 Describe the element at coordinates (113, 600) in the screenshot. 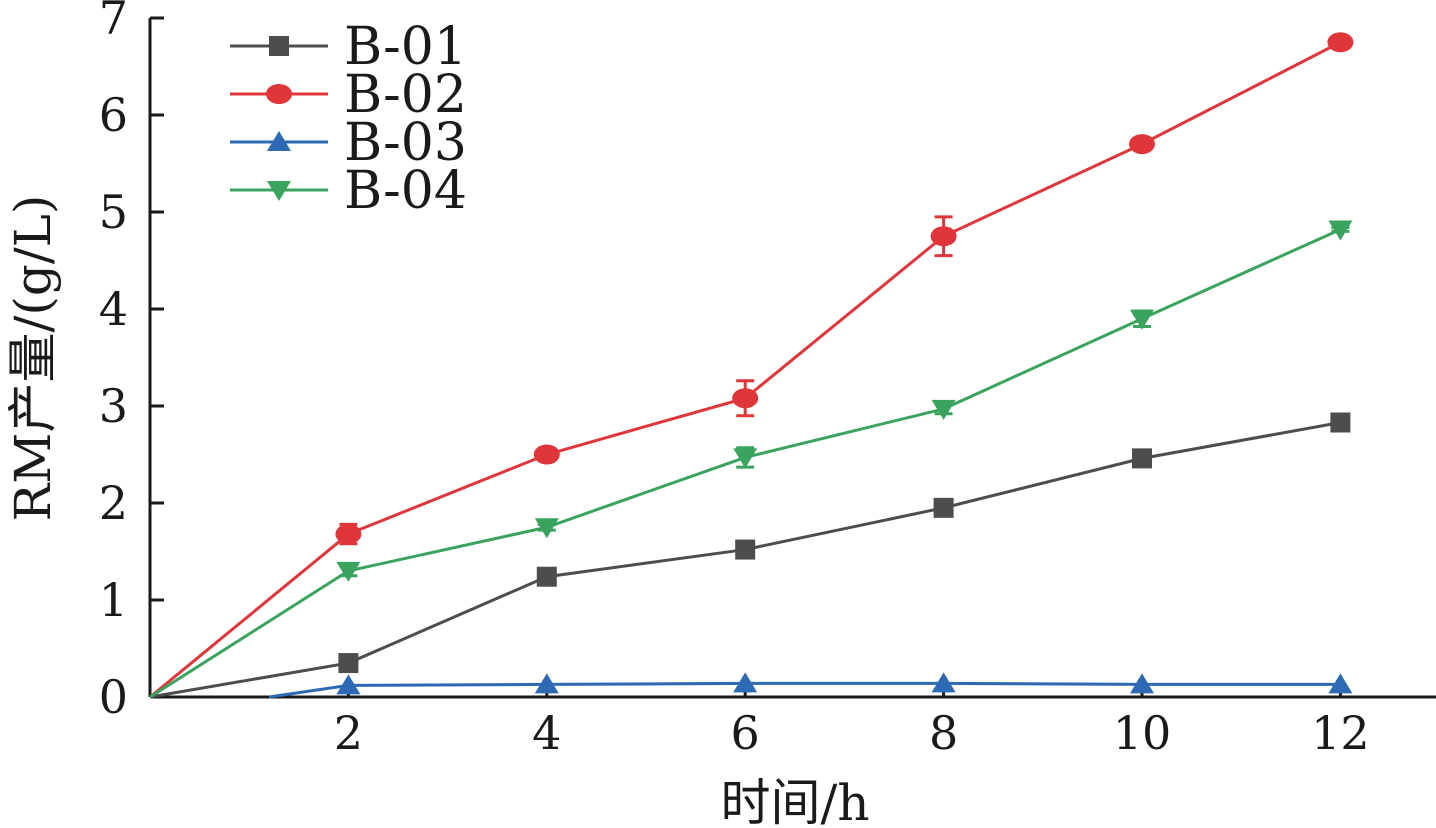

I see `y-tick-label: 1` at that location.